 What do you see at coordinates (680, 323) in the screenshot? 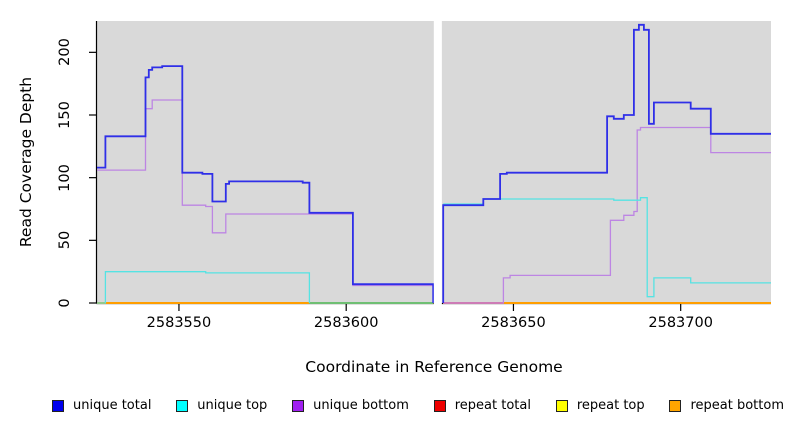
I see `x-tick-label: 2583700` at bounding box center [680, 323].